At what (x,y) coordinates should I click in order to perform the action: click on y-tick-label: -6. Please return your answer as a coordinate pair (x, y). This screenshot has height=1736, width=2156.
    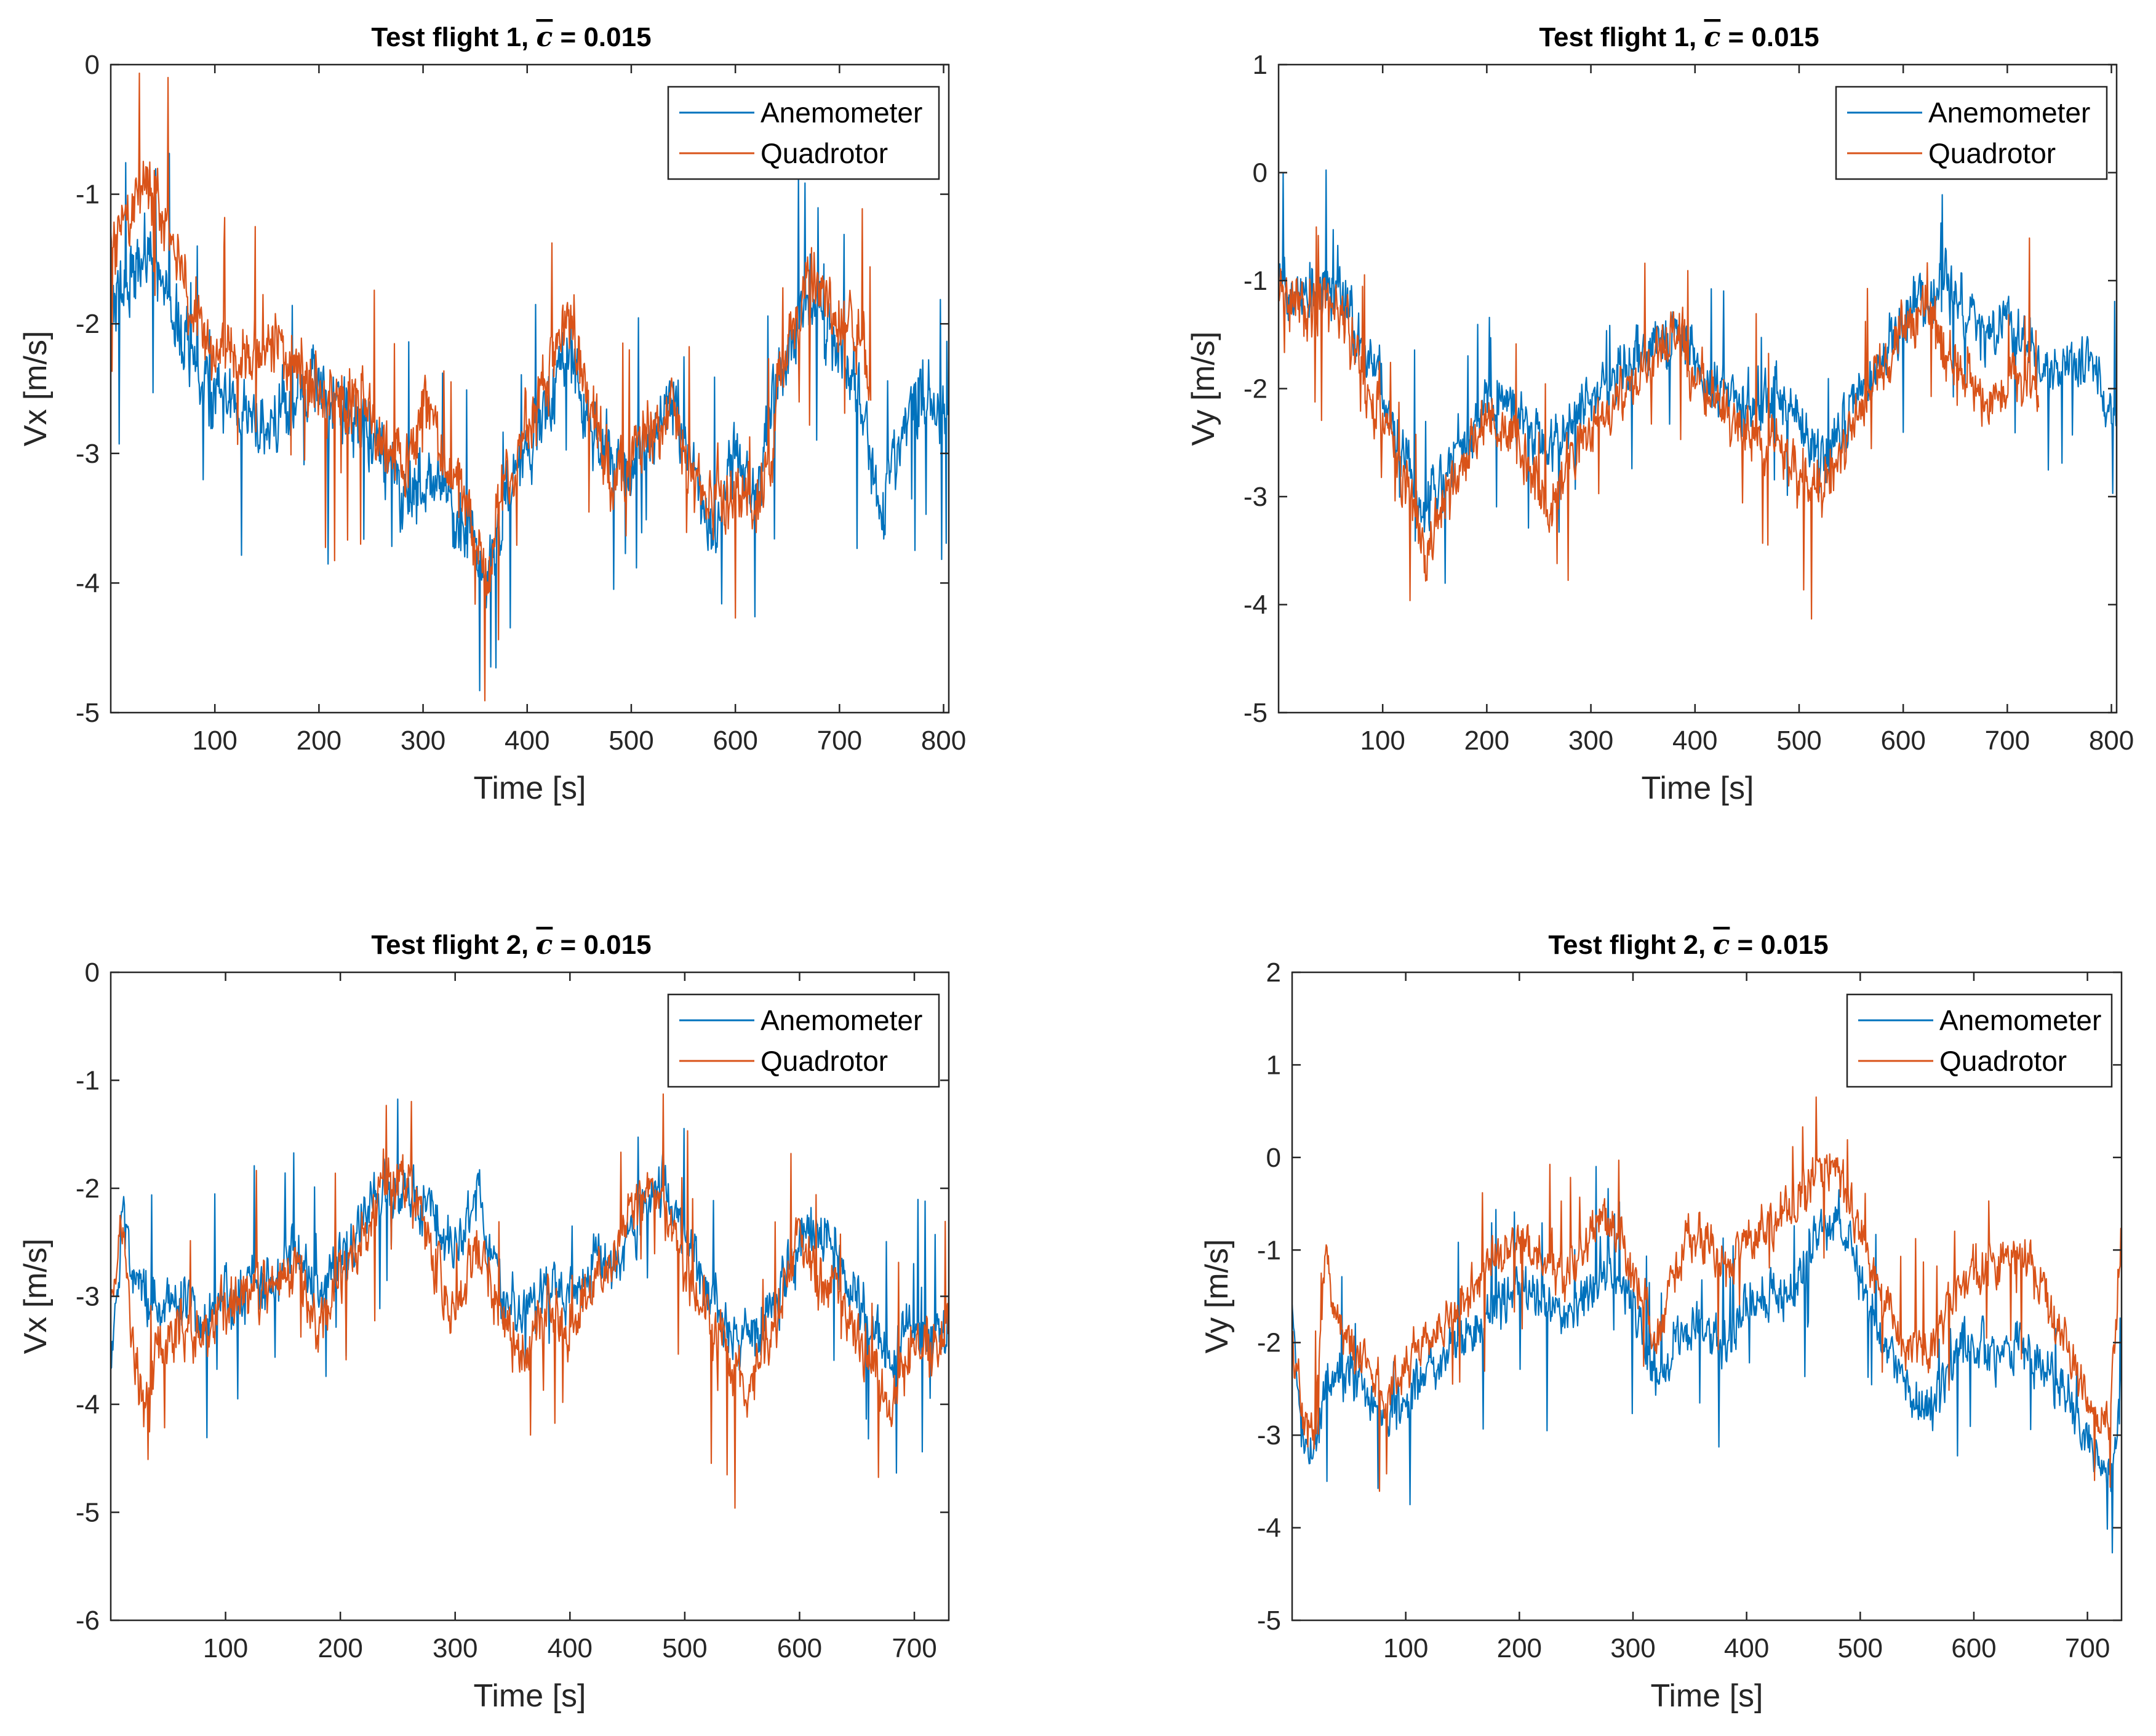
    Looking at the image, I should click on (88, 1621).